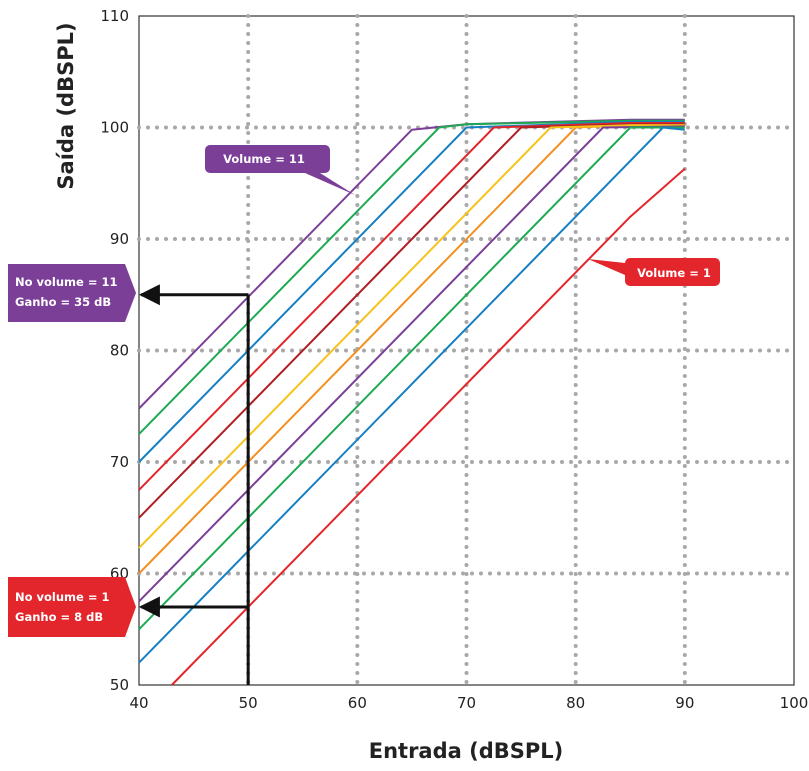  Describe the element at coordinates (119, 685) in the screenshot. I see `y-tick-label-50: 50` at that location.